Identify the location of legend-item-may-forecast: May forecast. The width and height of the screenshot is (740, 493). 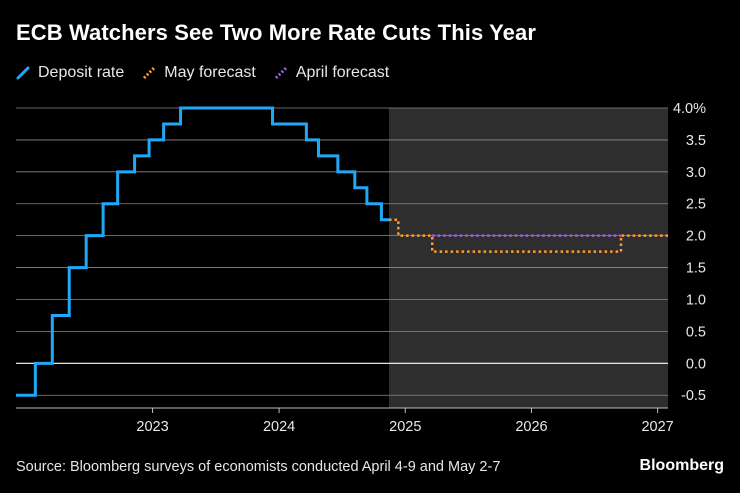
(199, 73).